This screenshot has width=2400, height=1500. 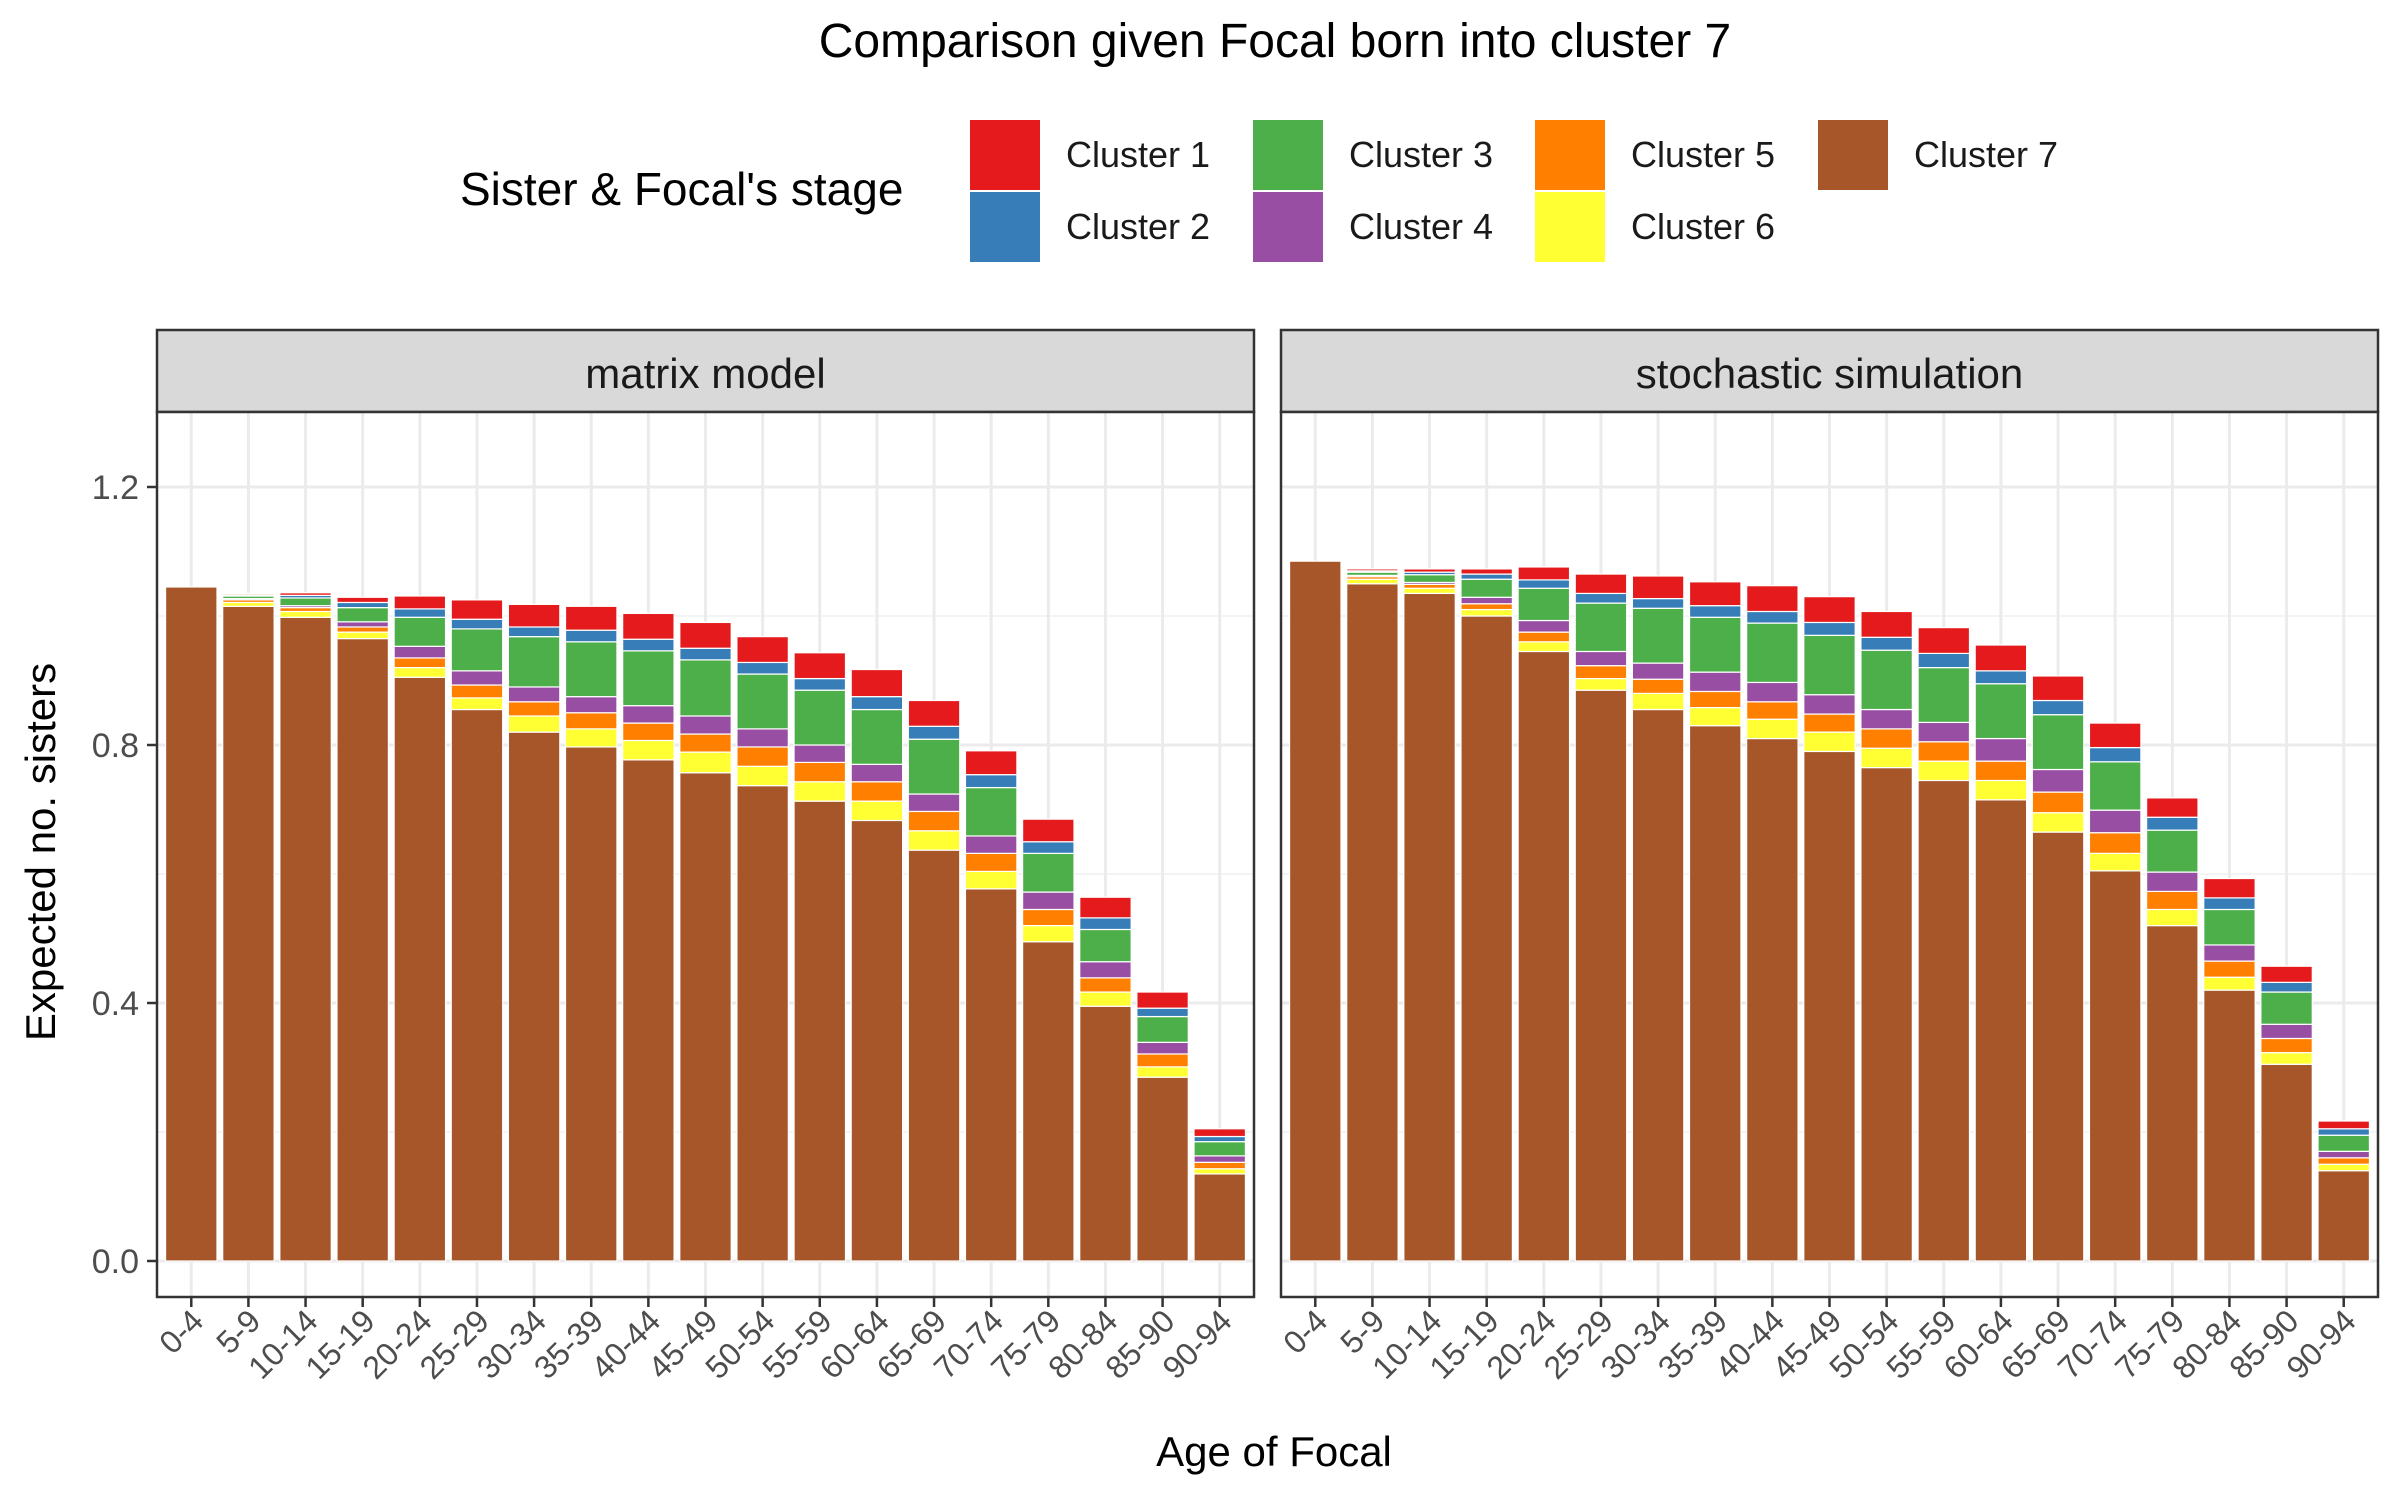 What do you see at coordinates (1703, 226) in the screenshot?
I see `legend-label-cluster-6: Cluster 6` at bounding box center [1703, 226].